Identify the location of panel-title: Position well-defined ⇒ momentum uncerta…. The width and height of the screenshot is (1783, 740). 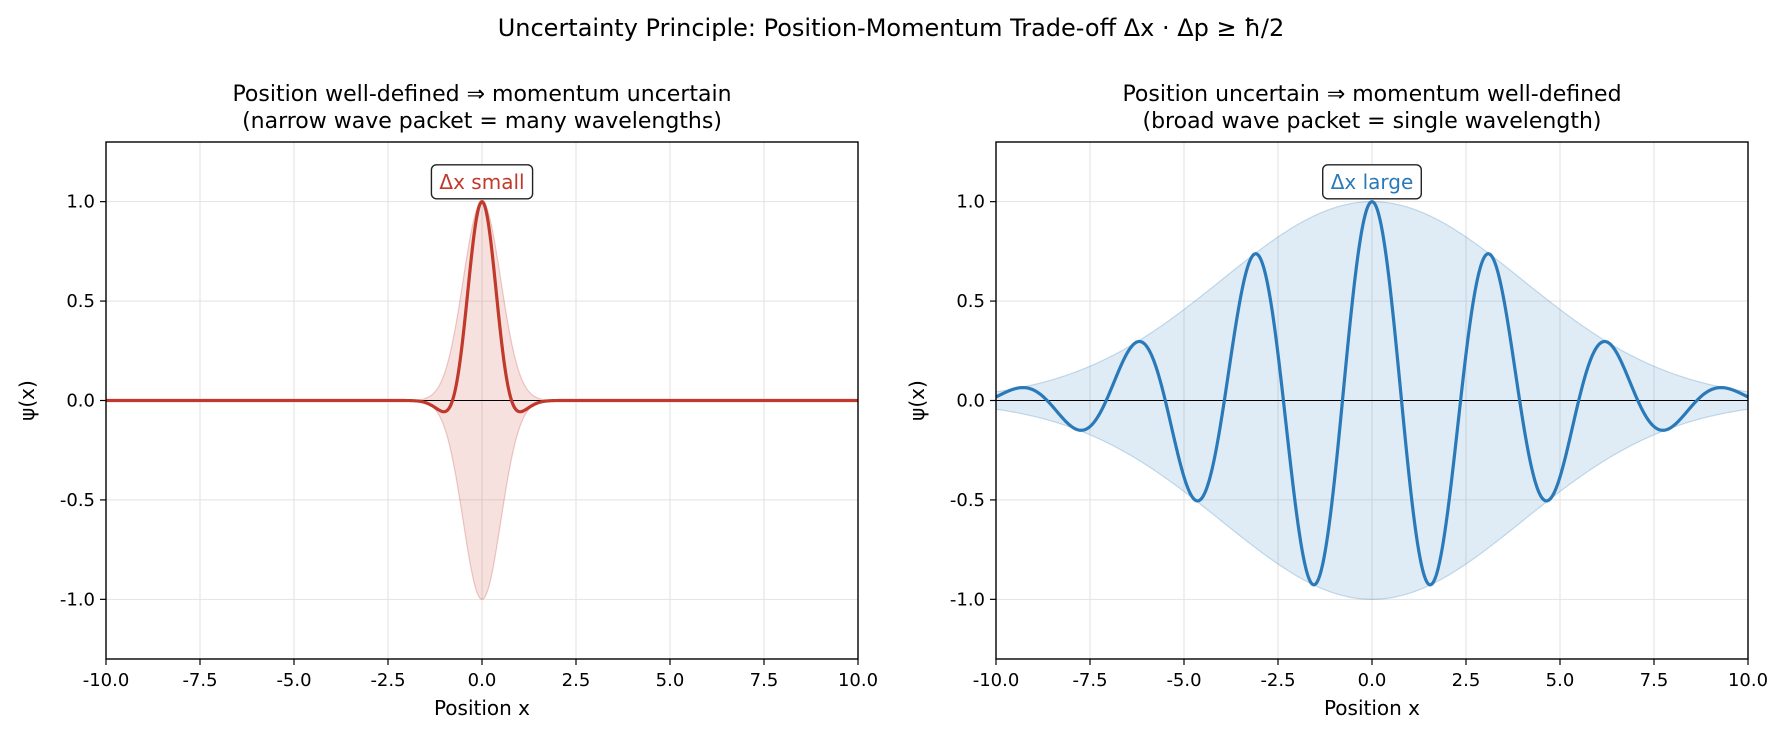
(481, 94).